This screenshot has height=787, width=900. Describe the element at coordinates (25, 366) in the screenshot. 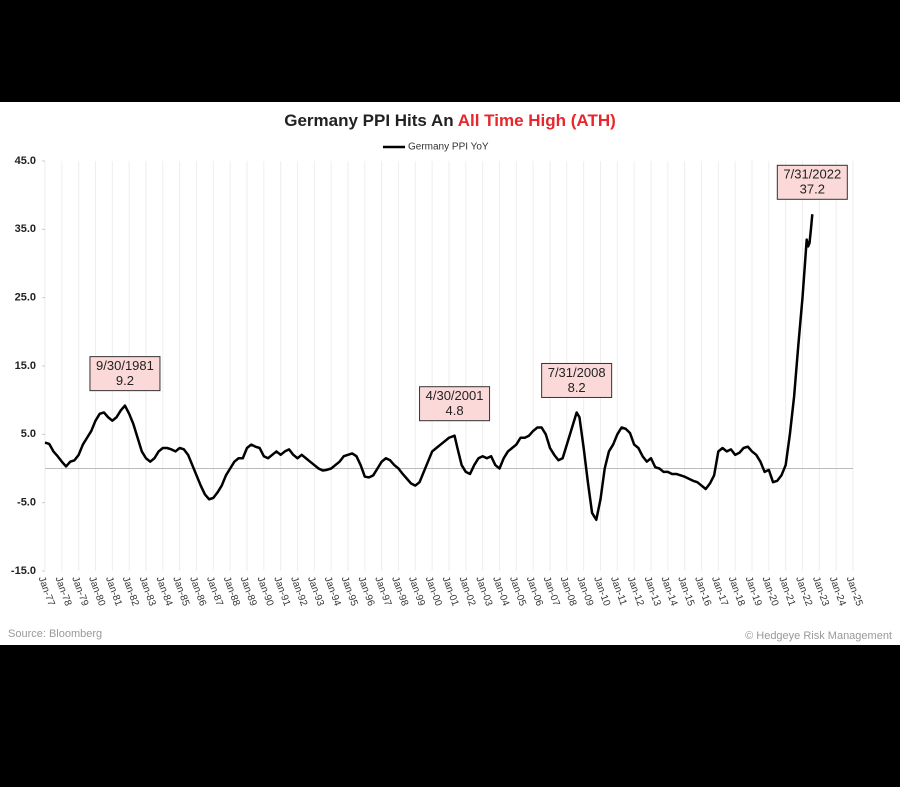

I see `y-tick-label: 15.0` at that location.